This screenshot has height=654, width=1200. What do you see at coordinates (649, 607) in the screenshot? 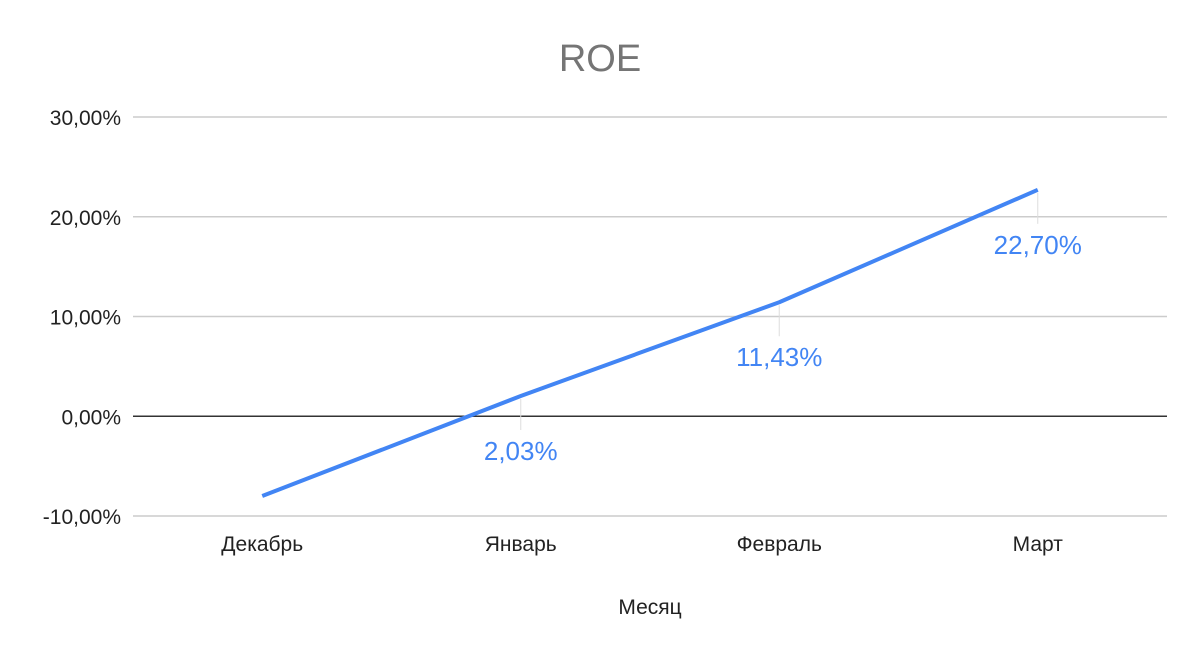
I see `x-axis-label: Месяц` at bounding box center [649, 607].